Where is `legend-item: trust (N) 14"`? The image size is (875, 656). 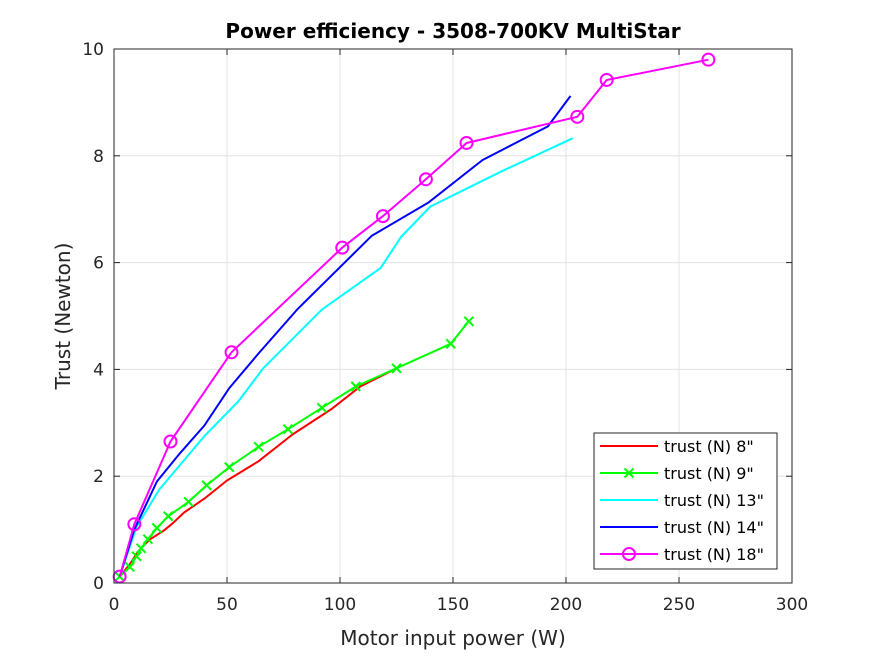
legend-item: trust (N) 14" is located at coordinates (682, 527).